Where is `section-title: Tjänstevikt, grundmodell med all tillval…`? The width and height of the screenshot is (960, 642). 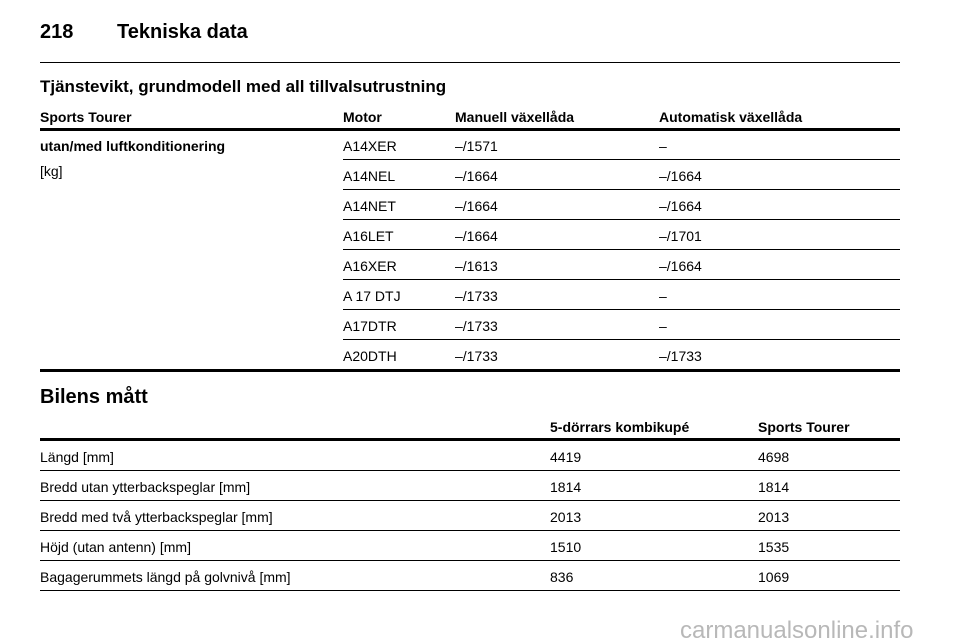
section-title: Tjänstevikt, grundmodell med all tillval… is located at coordinates (243, 86).